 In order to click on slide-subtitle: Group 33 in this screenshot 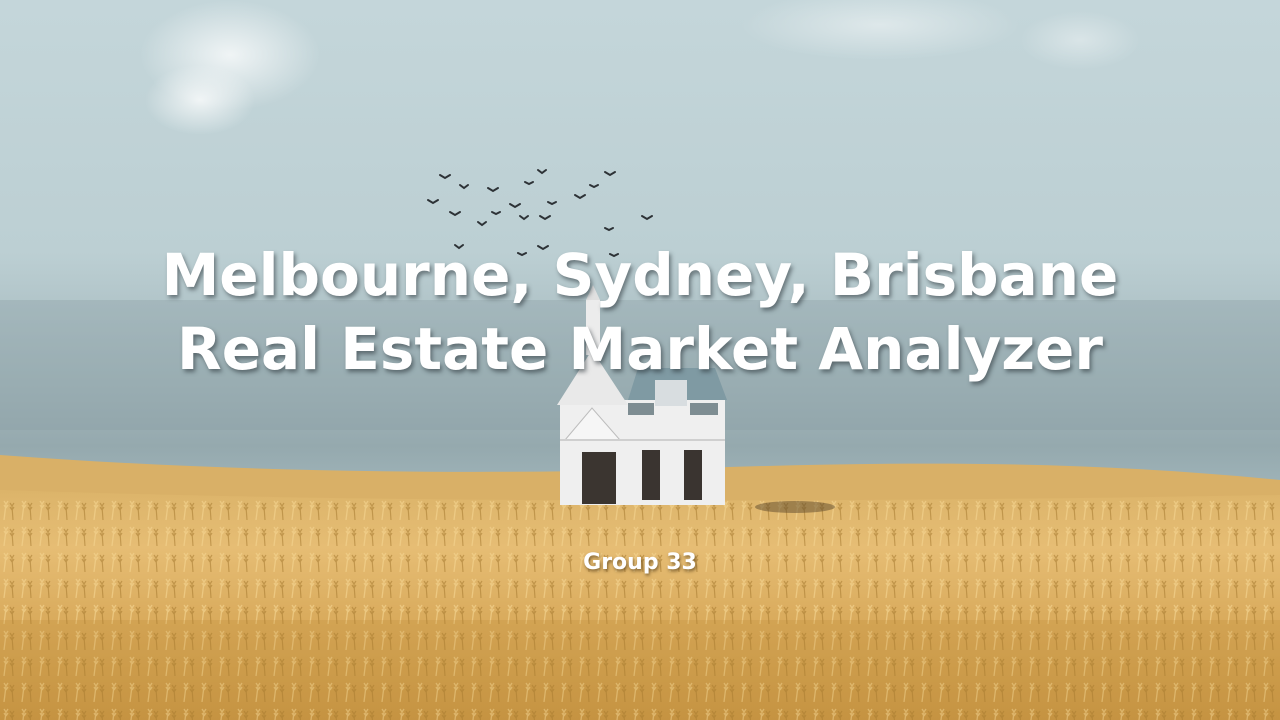, I will do `click(640, 562)`.